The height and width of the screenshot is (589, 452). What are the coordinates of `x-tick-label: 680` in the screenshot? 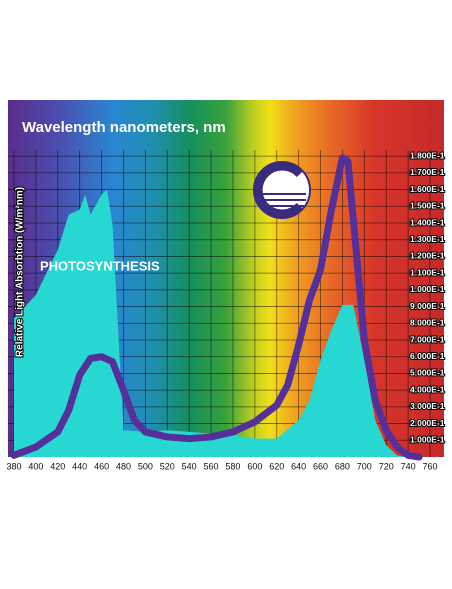 It's located at (342, 466).